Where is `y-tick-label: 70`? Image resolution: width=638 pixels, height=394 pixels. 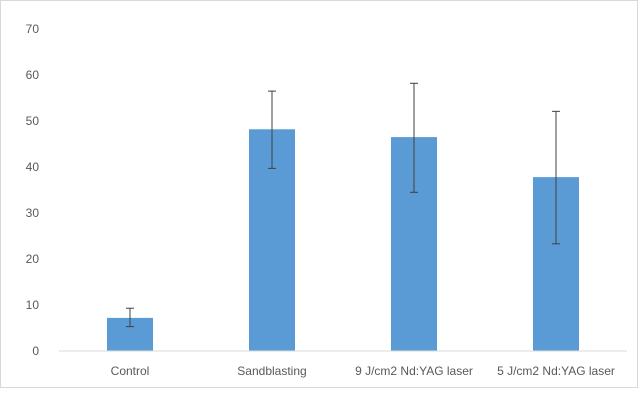 y-tick-label: 70 is located at coordinates (33, 29).